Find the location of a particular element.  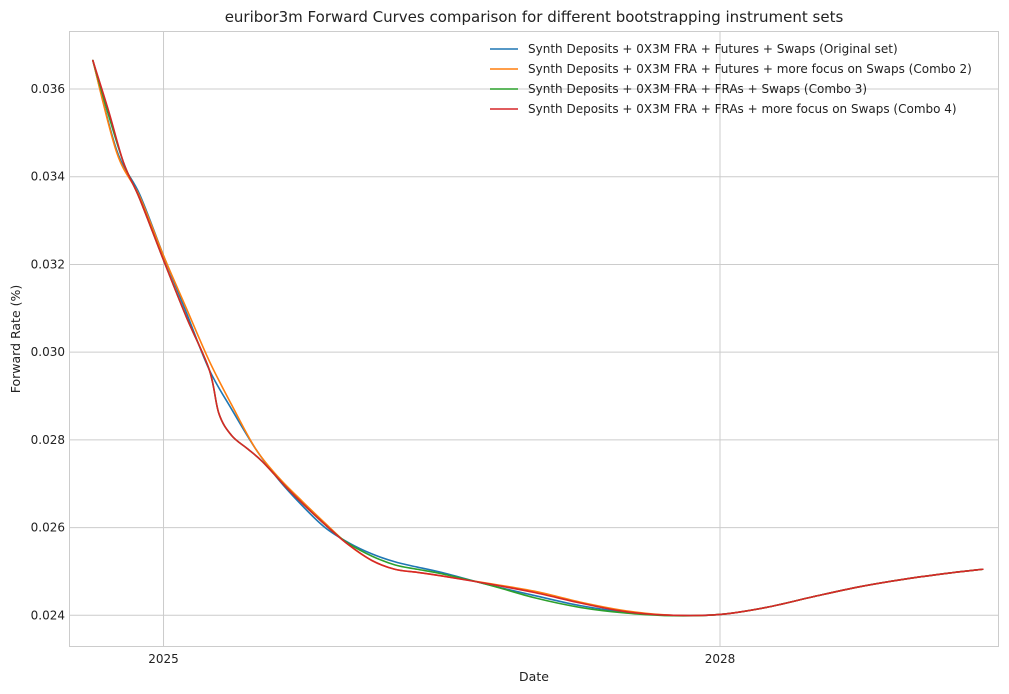

y-axis-label: Forward Rate (%) is located at coordinates (15, 339).